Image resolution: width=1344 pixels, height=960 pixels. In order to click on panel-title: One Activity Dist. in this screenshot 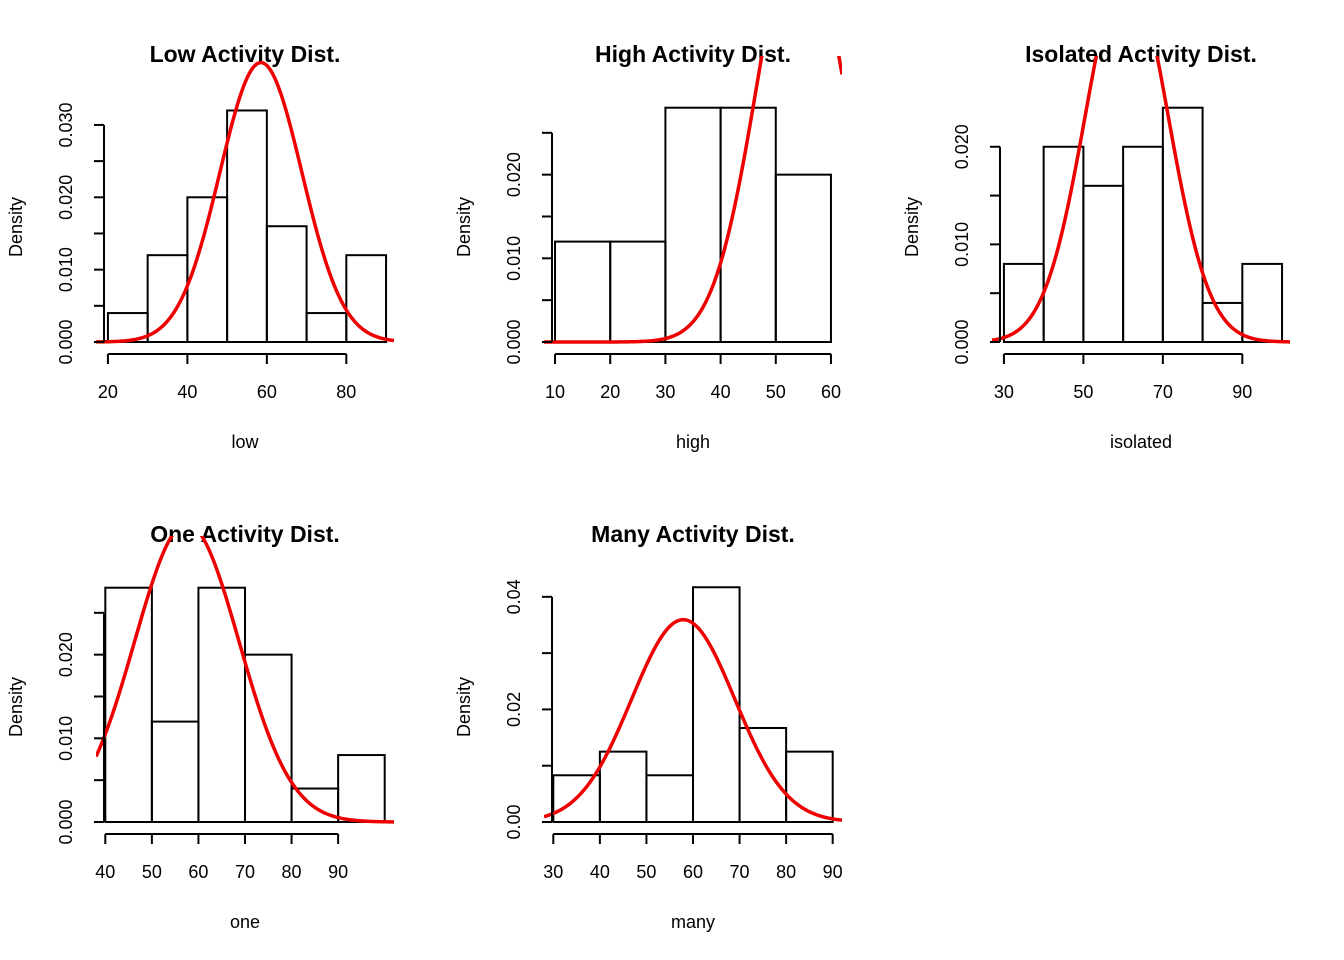, I will do `click(245, 534)`.